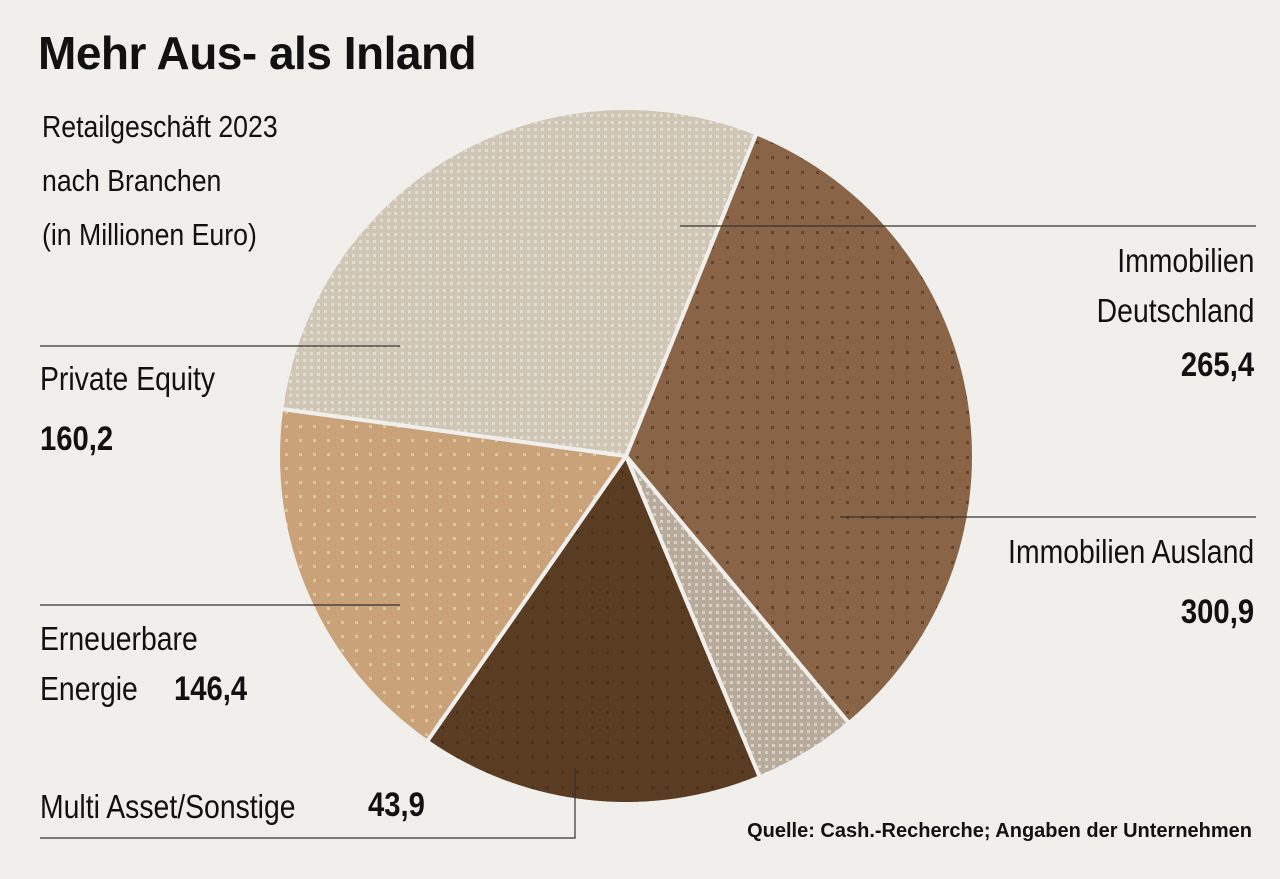  I want to click on value-erneuerbare: 146,4, so click(211, 689).